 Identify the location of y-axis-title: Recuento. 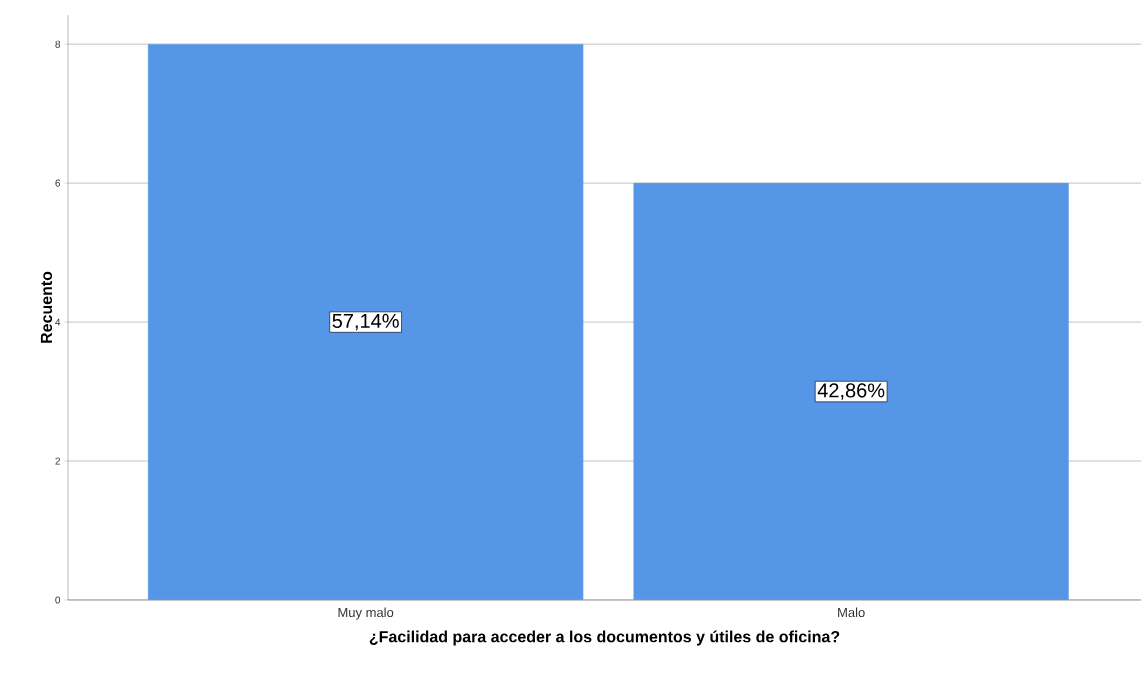
(46, 307).